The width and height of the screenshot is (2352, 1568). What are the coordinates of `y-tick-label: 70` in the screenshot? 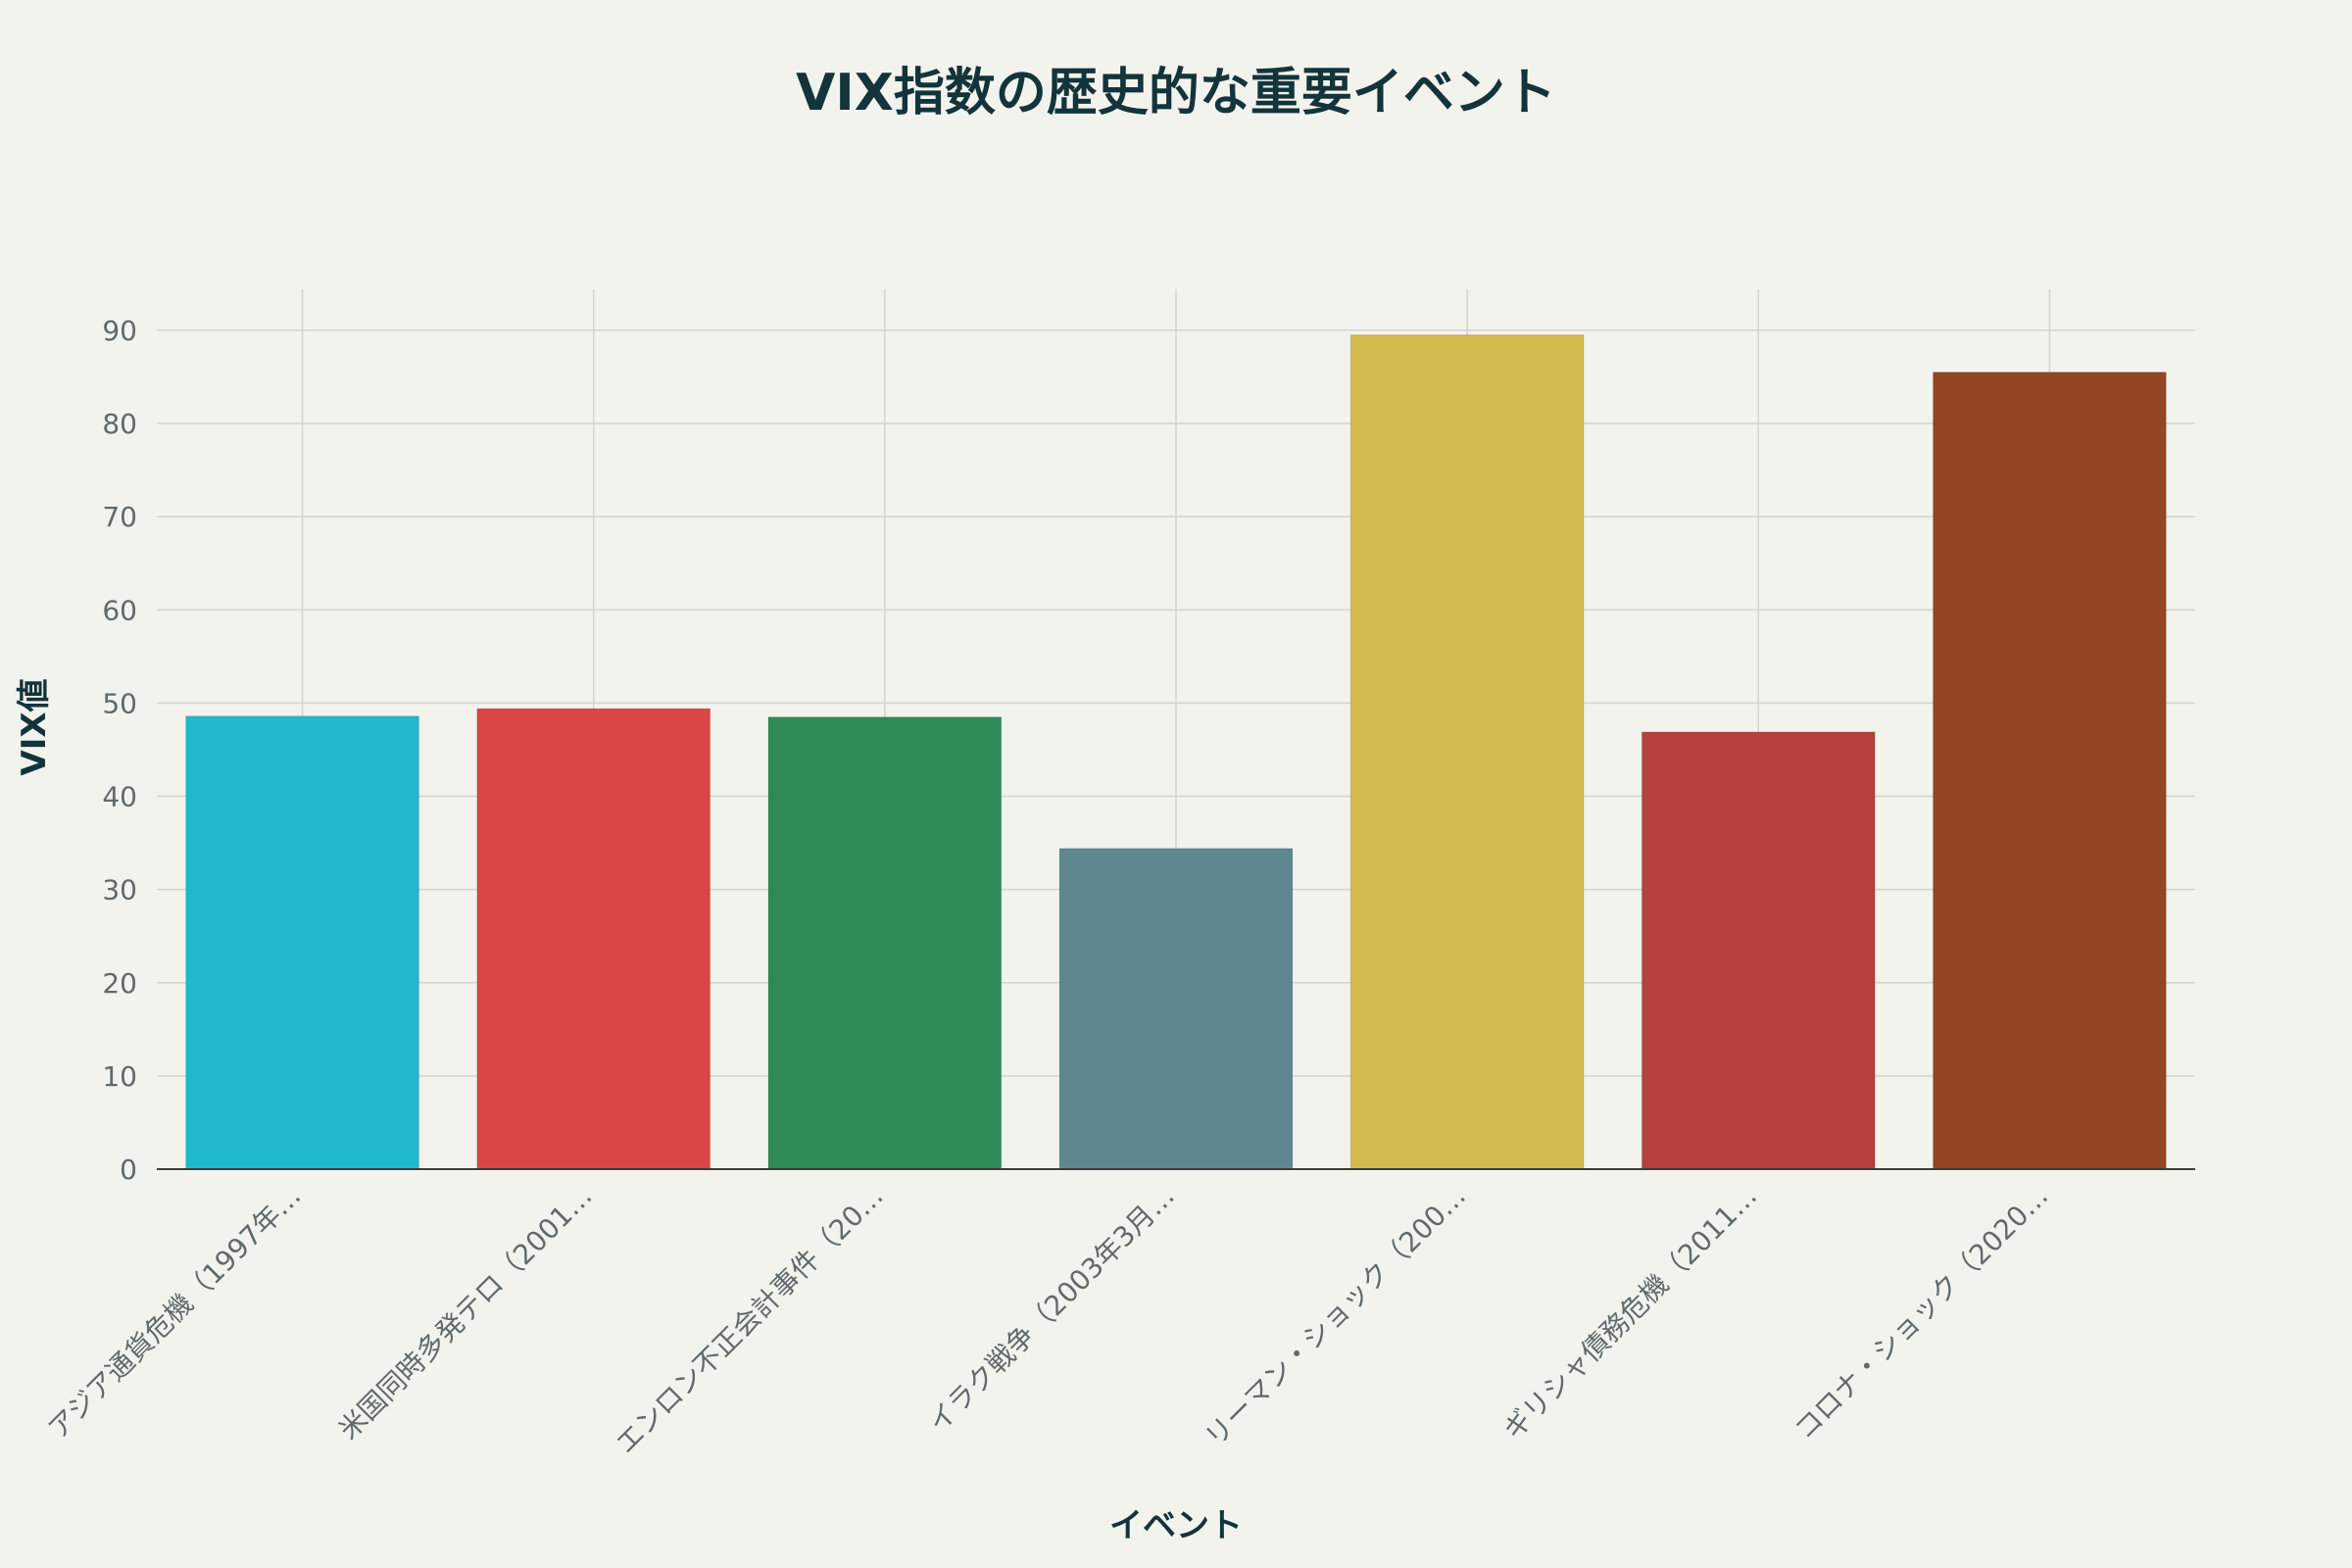 It's located at (119, 517).